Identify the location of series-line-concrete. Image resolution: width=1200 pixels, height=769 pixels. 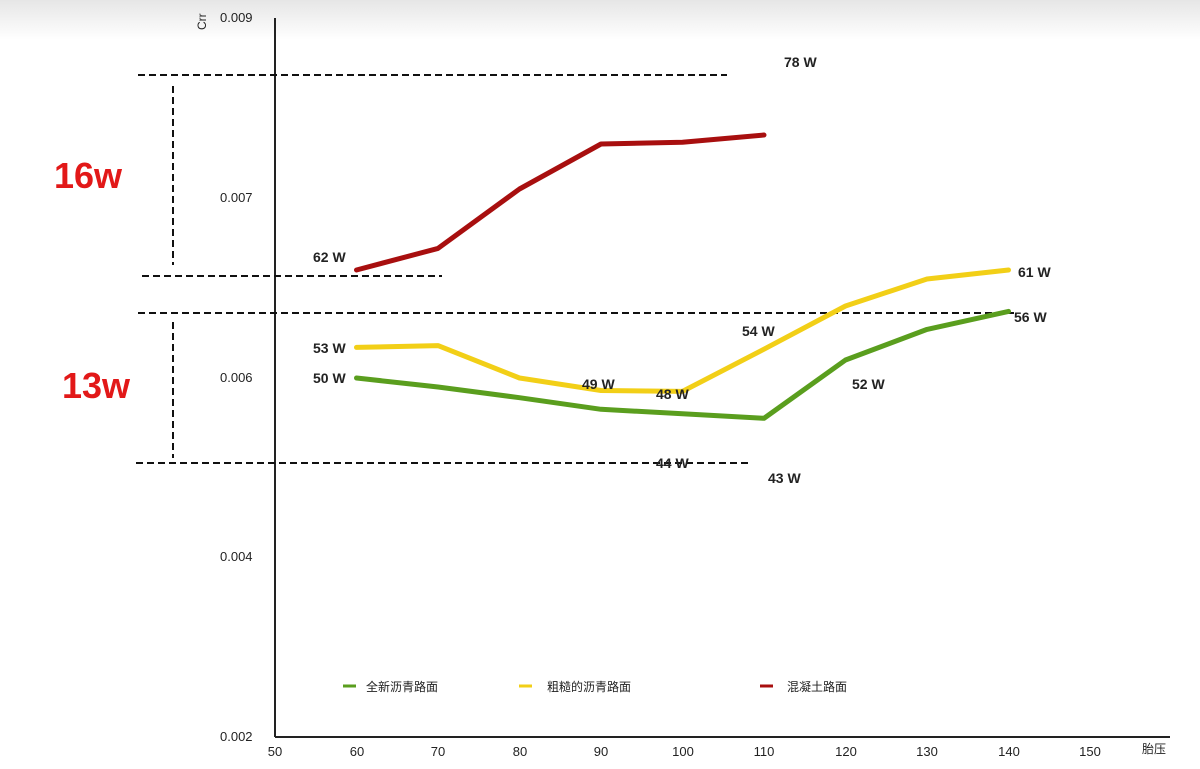
(560, 202).